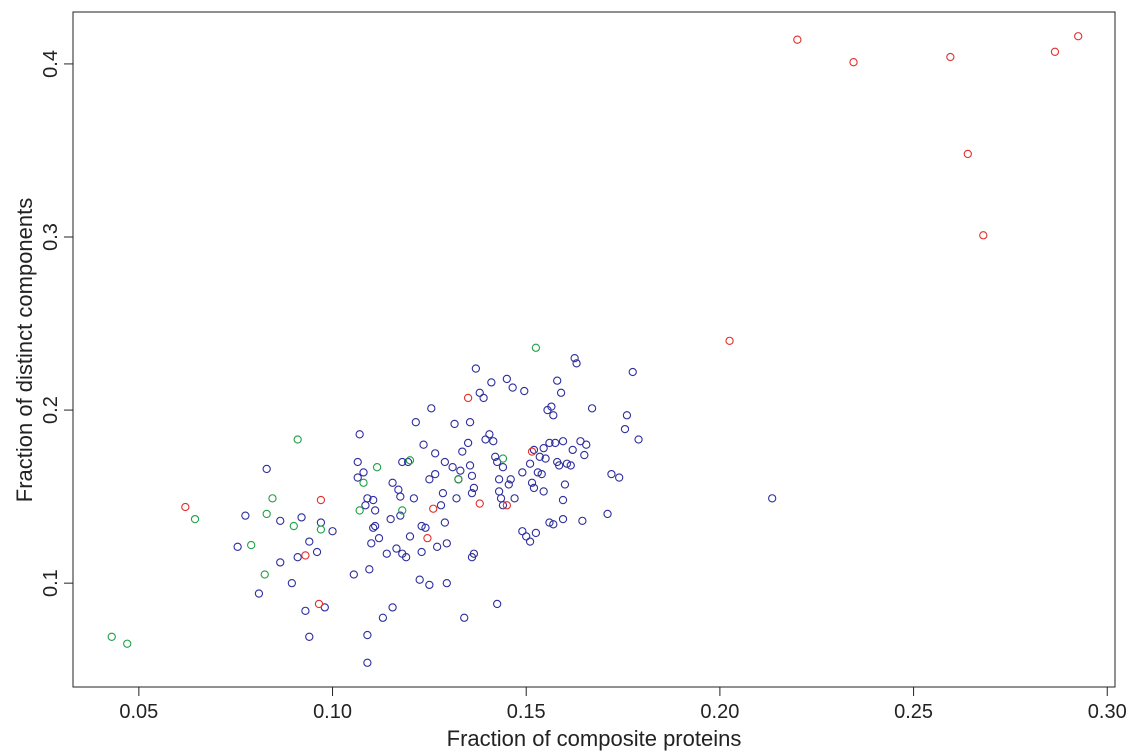 This screenshot has height=754, width=1132. What do you see at coordinates (138, 712) in the screenshot?
I see `x-tick-label: 0.05` at bounding box center [138, 712].